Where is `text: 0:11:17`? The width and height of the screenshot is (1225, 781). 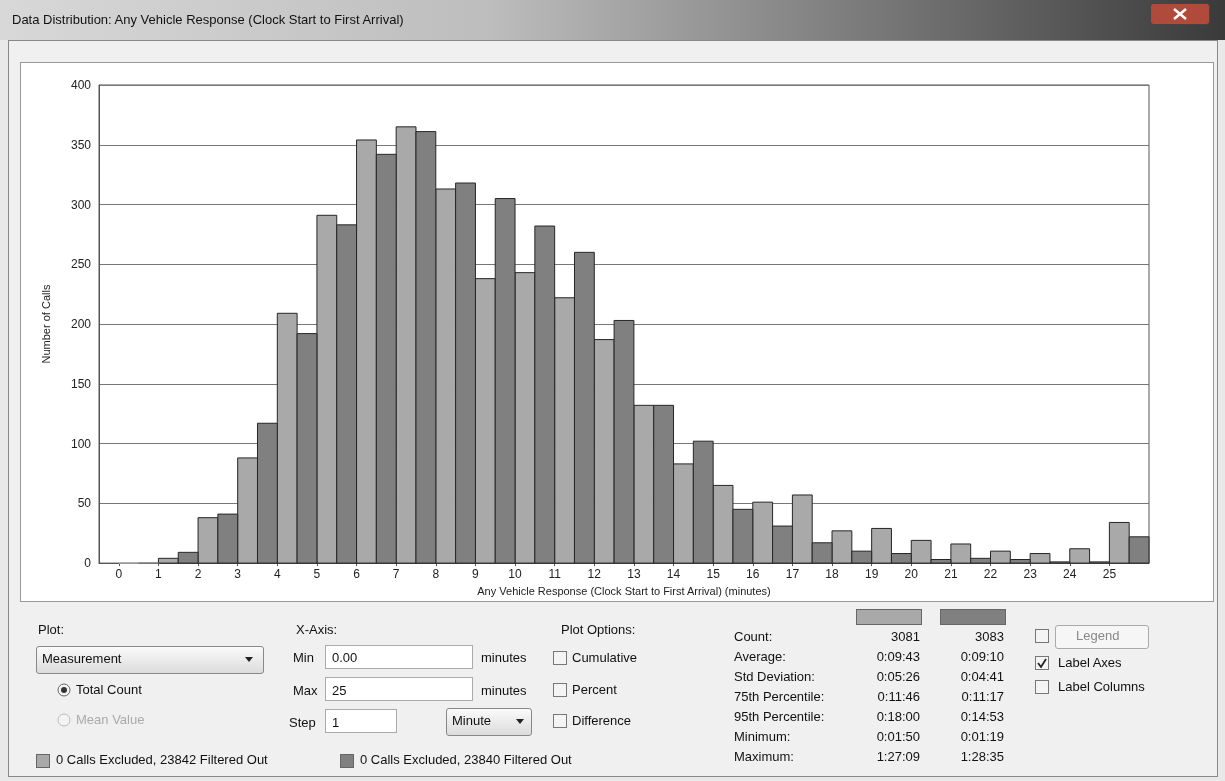 text: 0:11:17 is located at coordinates (982, 696).